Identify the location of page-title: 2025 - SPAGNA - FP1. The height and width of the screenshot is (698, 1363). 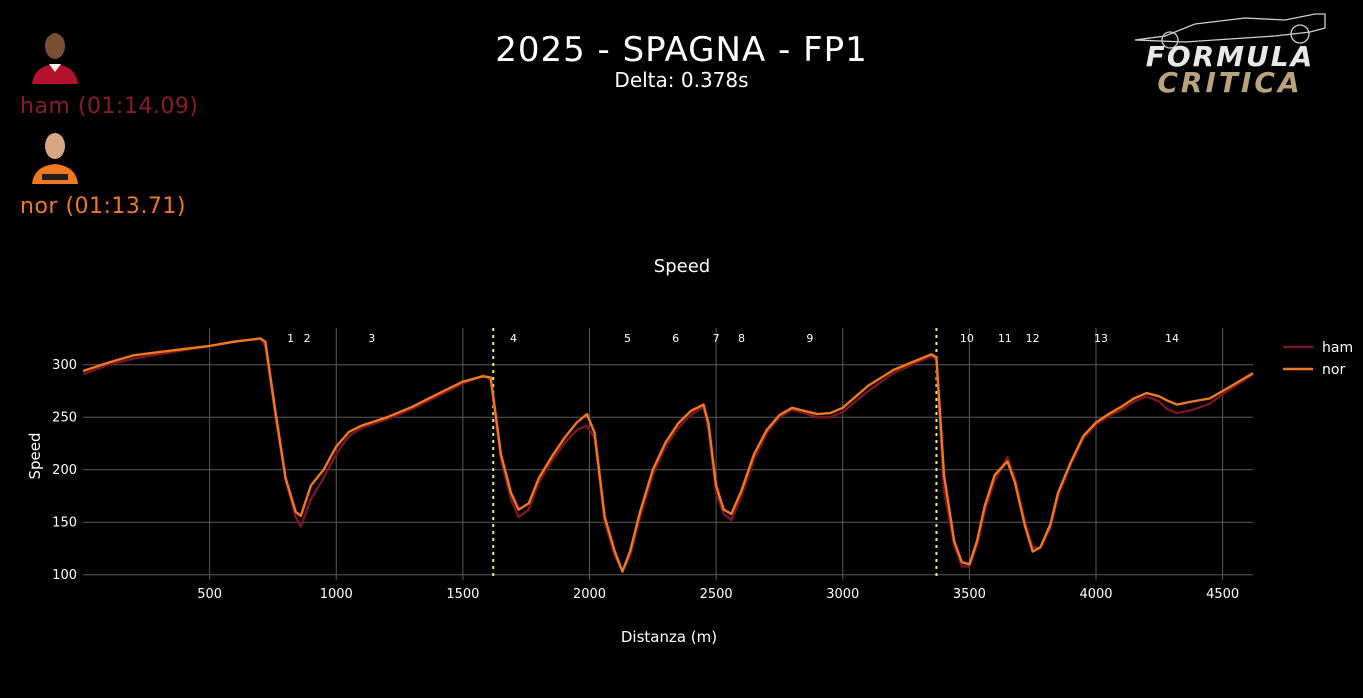
(681, 50).